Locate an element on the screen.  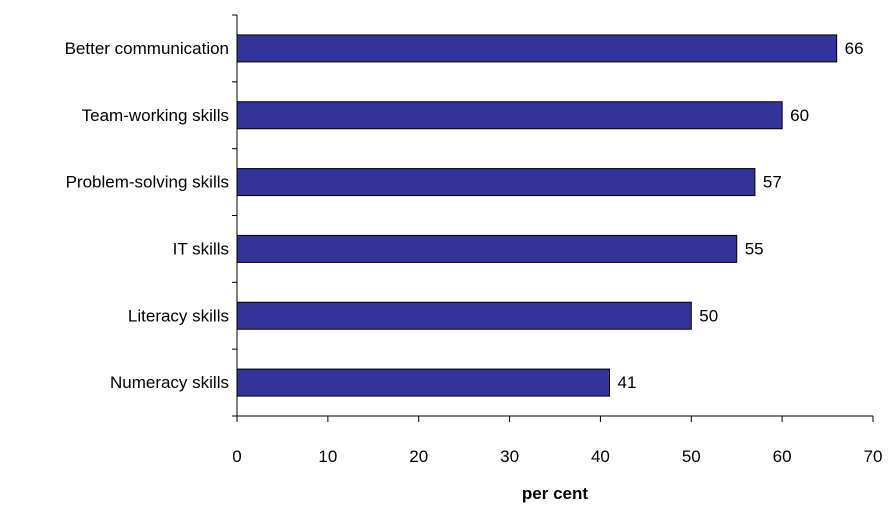
category-label: Problem-solving skills is located at coordinates (147, 182).